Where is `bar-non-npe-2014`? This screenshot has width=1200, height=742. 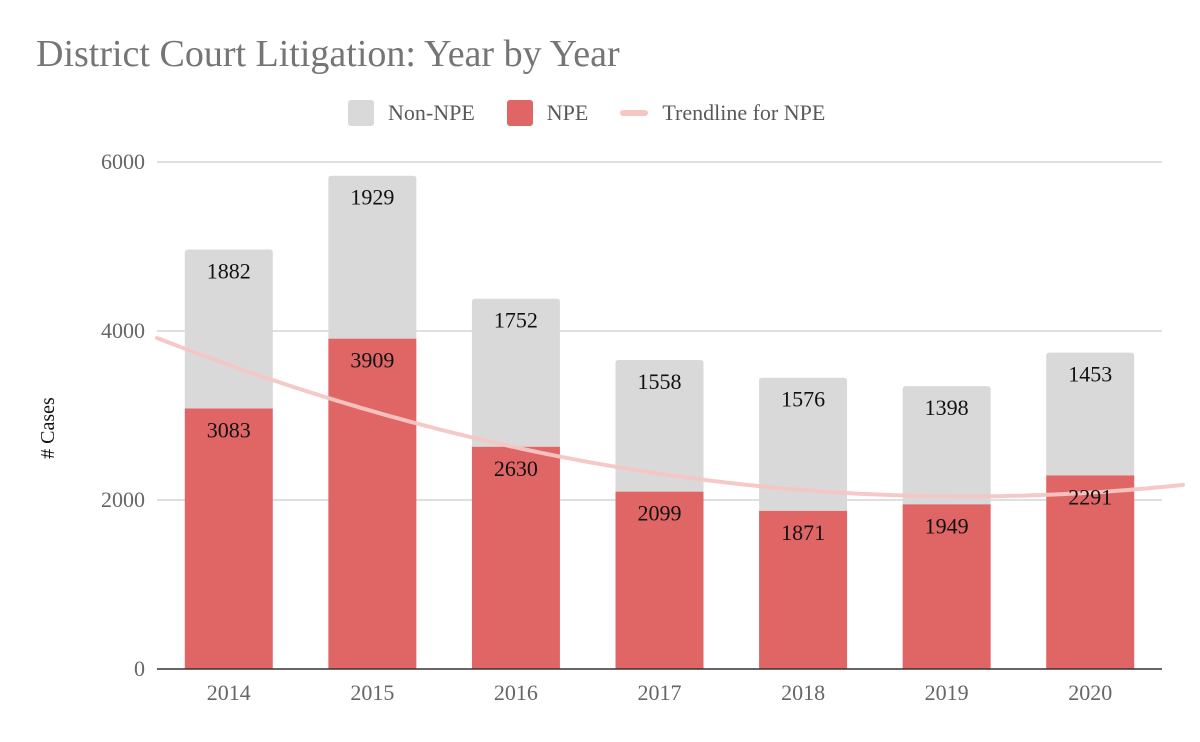 bar-non-npe-2014 is located at coordinates (228, 329).